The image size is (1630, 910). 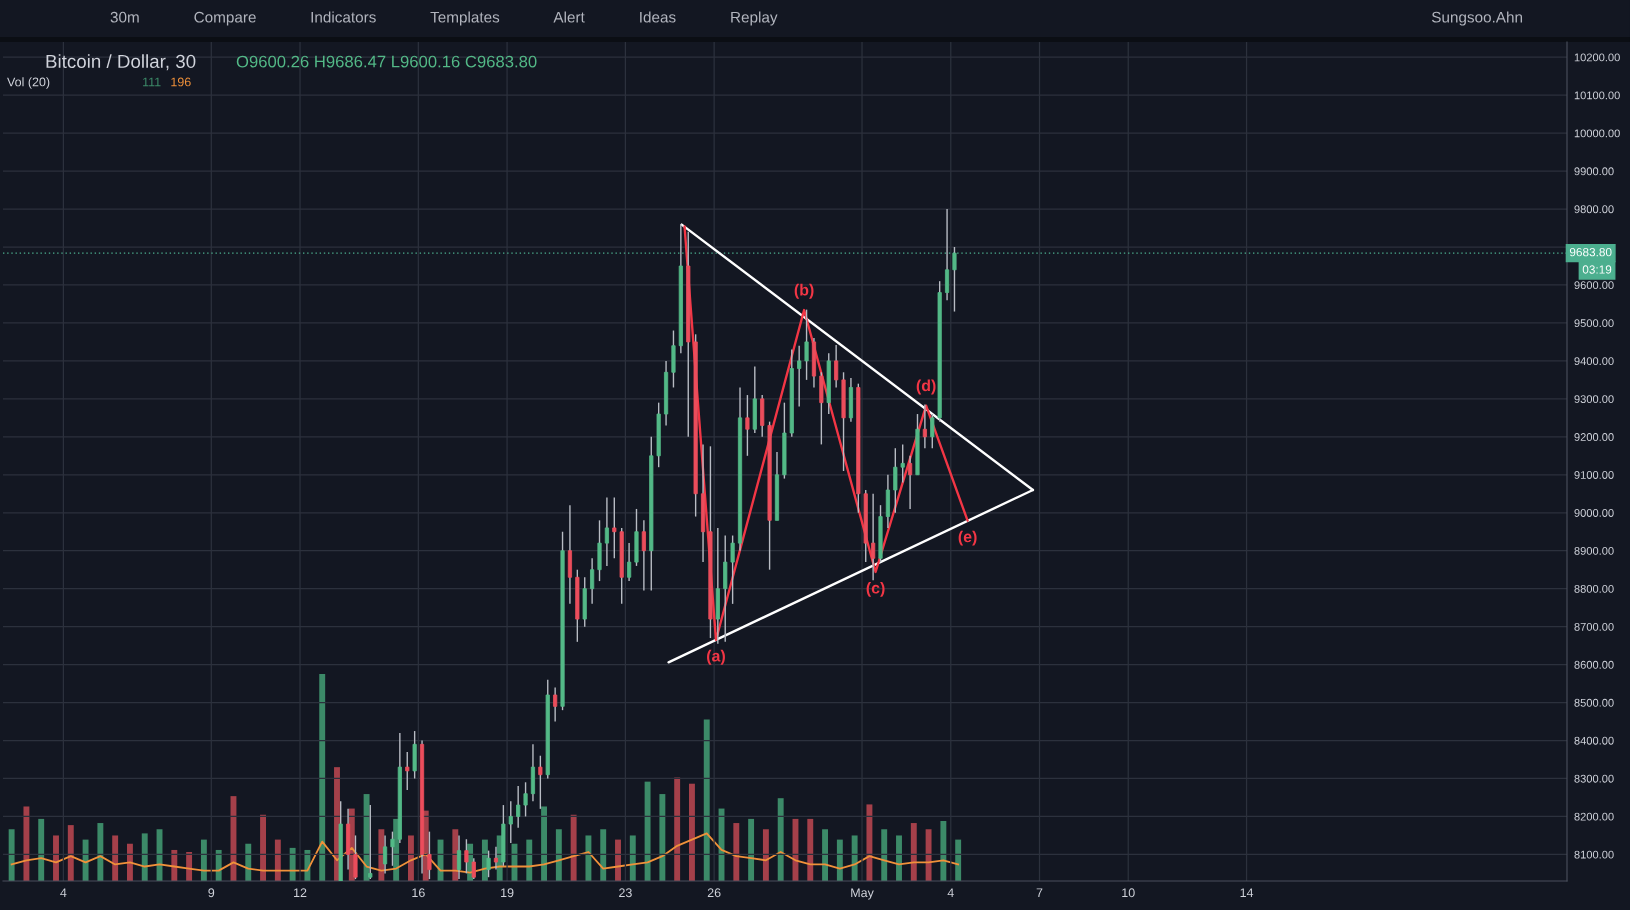 What do you see at coordinates (1594, 550) in the screenshot?
I see `y-tick-label: 8900.00` at bounding box center [1594, 550].